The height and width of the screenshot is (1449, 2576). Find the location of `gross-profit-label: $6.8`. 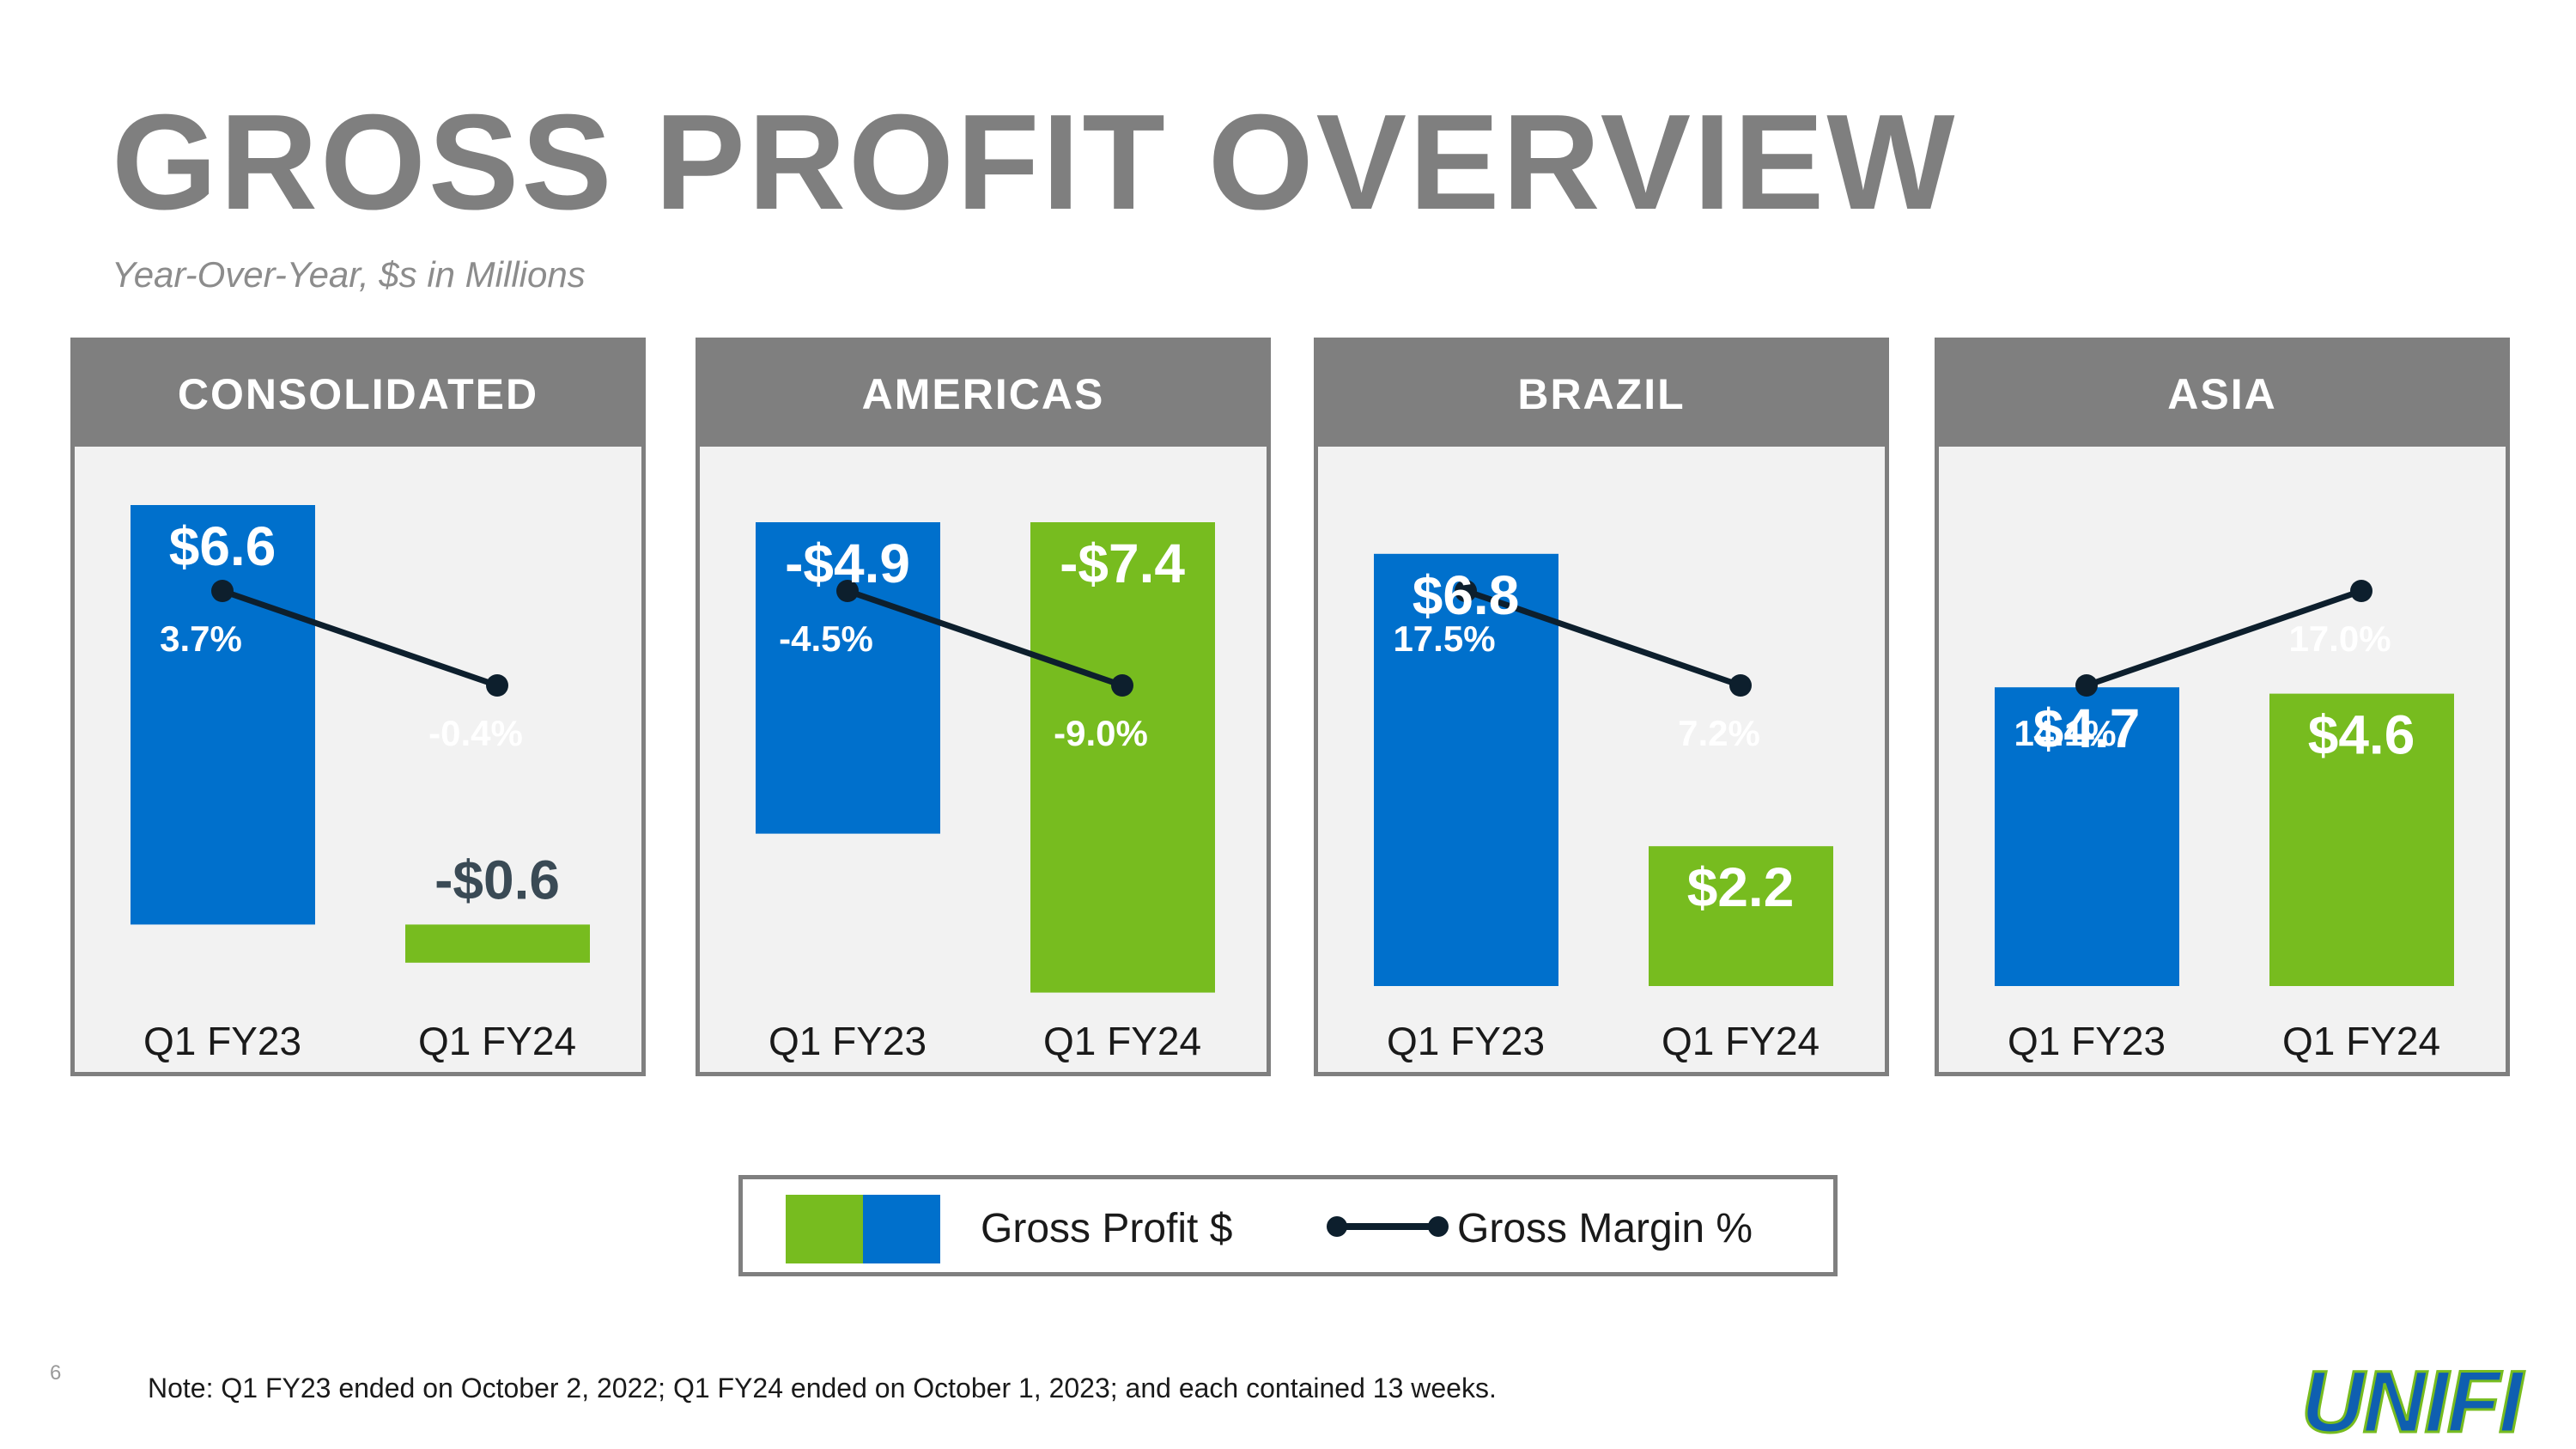

gross-profit-label: $6.8 is located at coordinates (1466, 595).